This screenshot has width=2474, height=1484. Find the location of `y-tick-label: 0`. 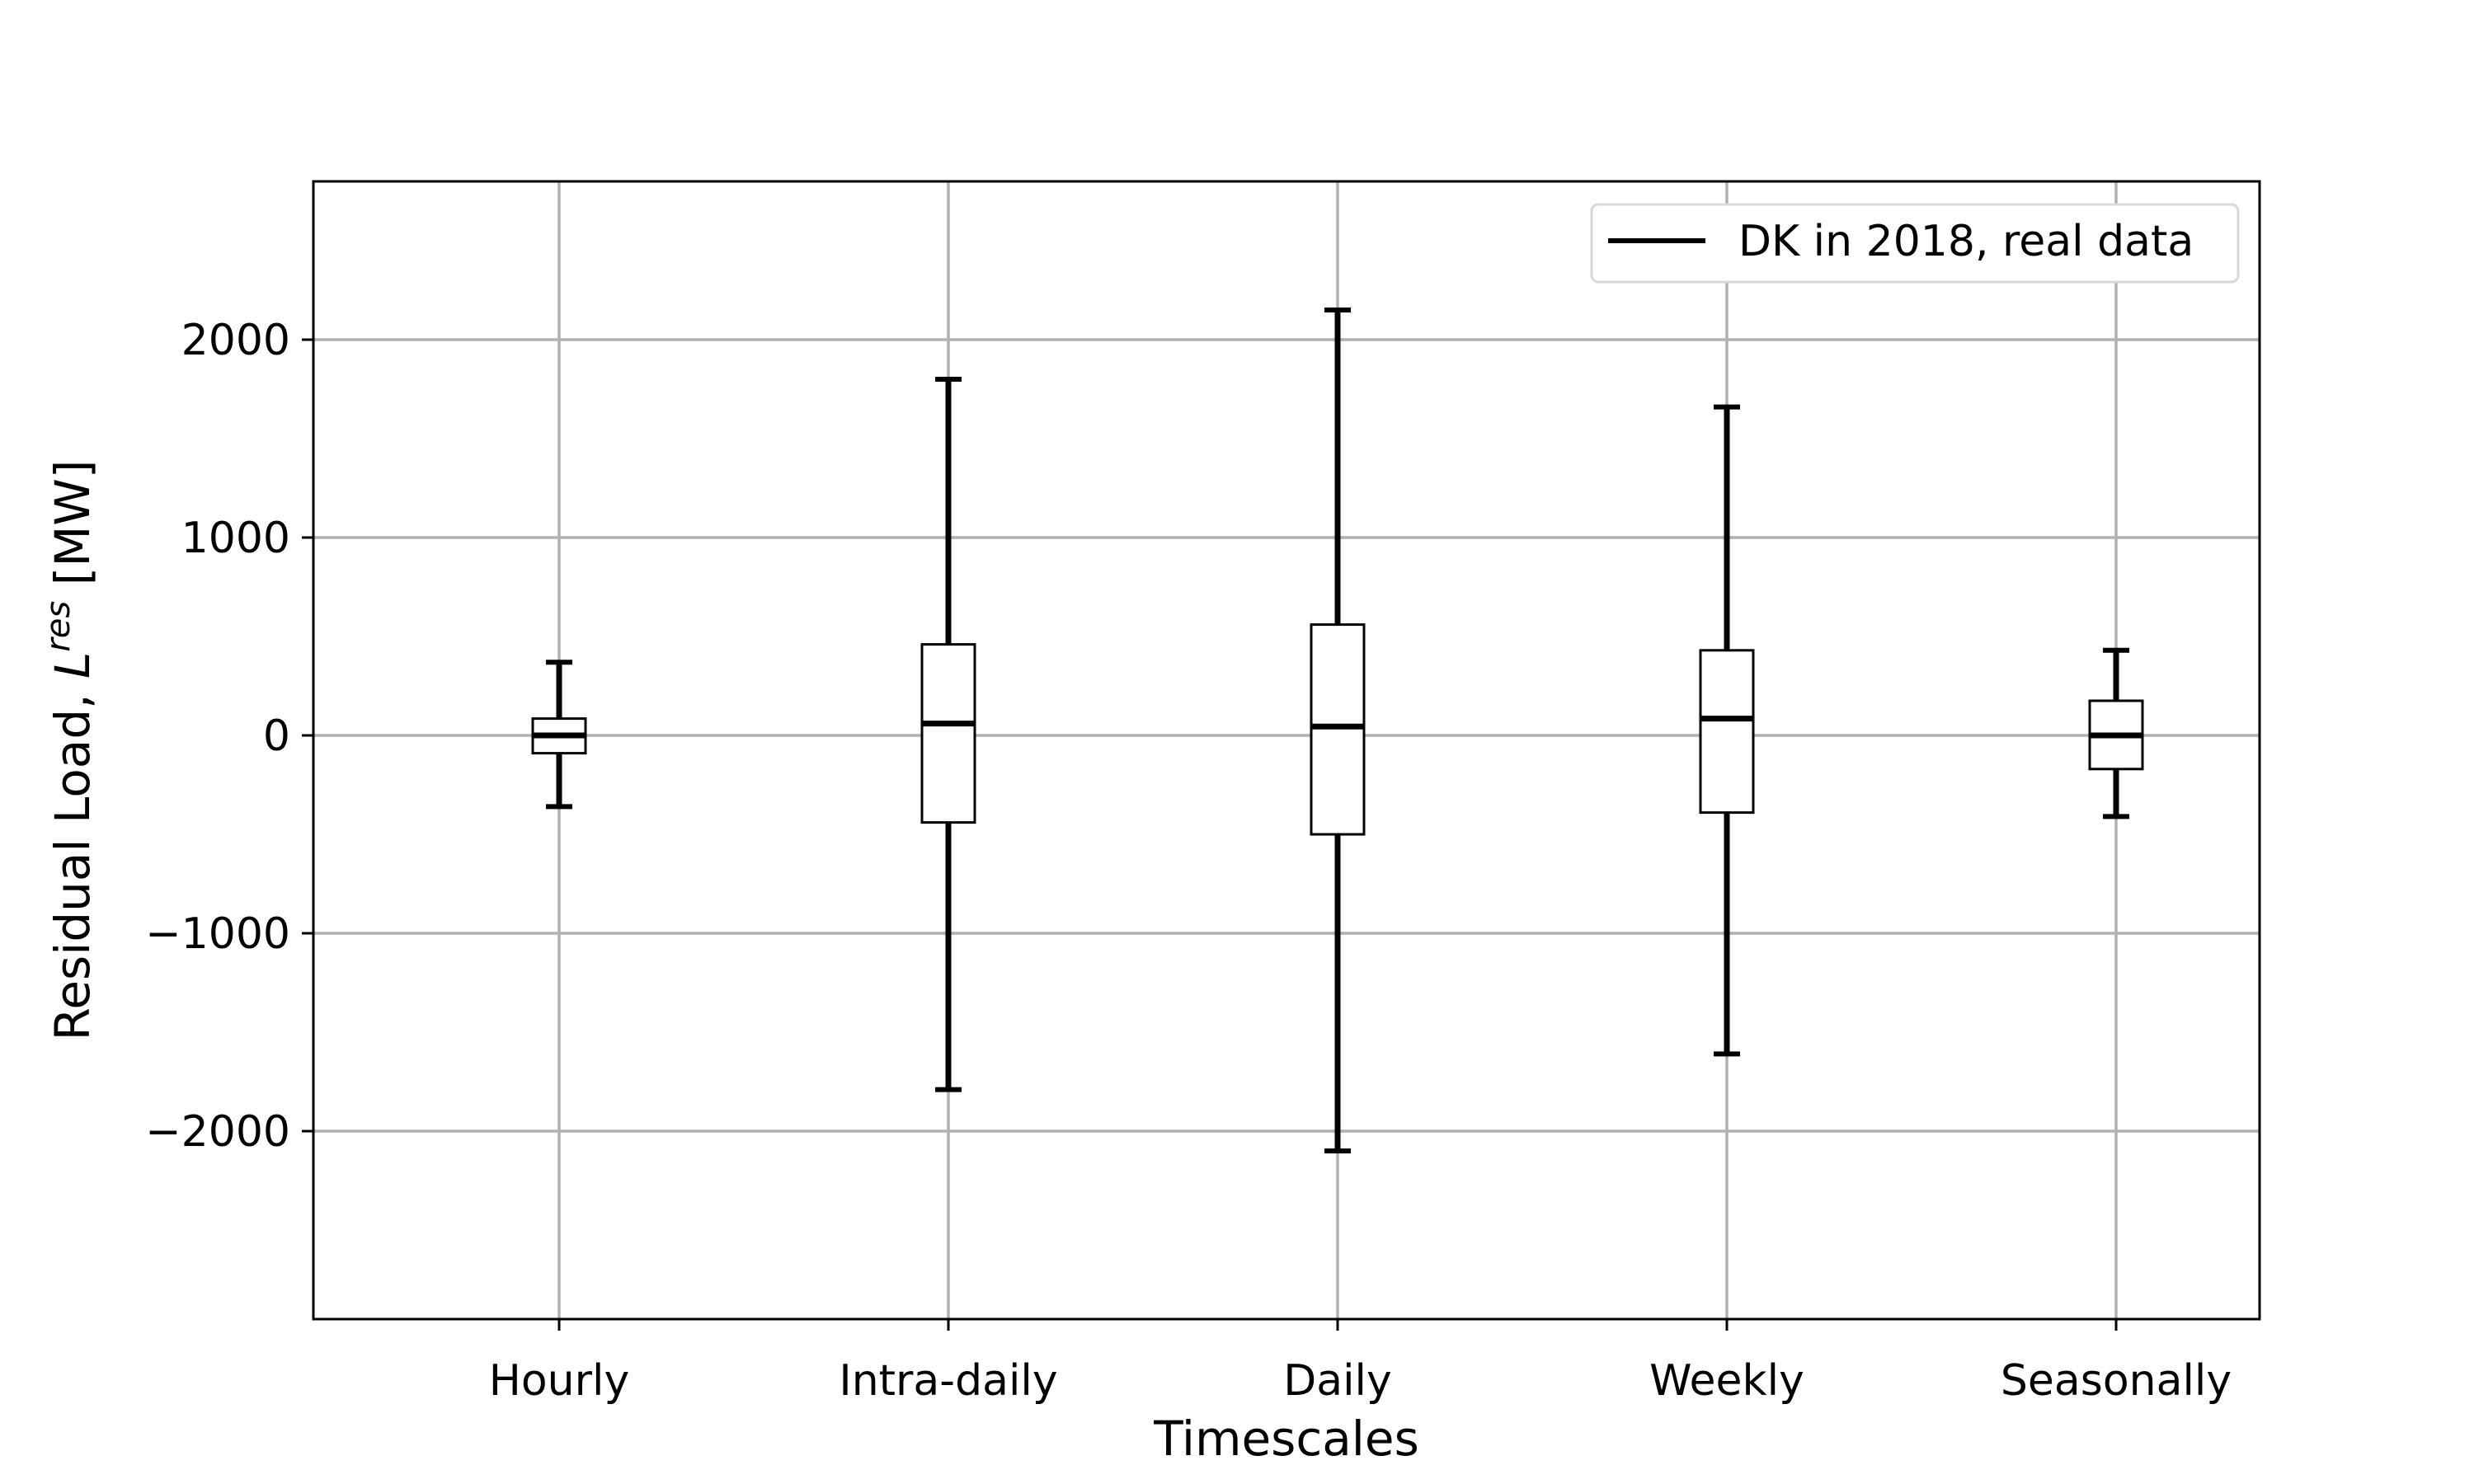

y-tick-label: 0 is located at coordinates (276, 736).